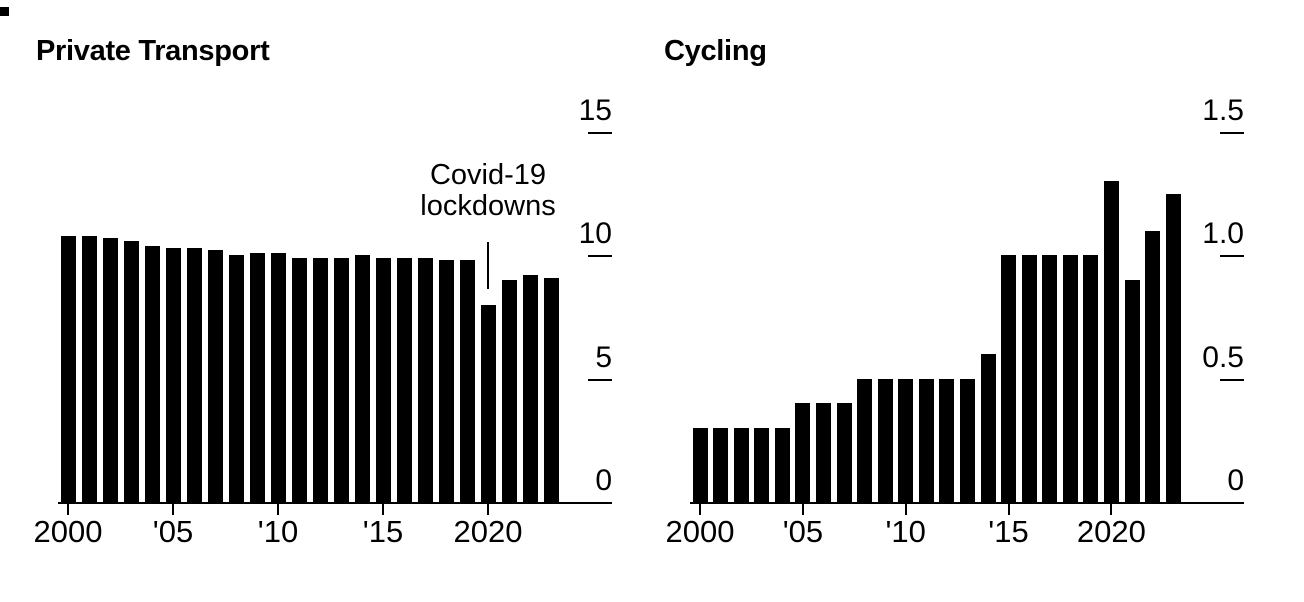 Image resolution: width=1304 pixels, height=602 pixels. Describe the element at coordinates (603, 357) in the screenshot. I see `y-tick-label: 5` at that location.